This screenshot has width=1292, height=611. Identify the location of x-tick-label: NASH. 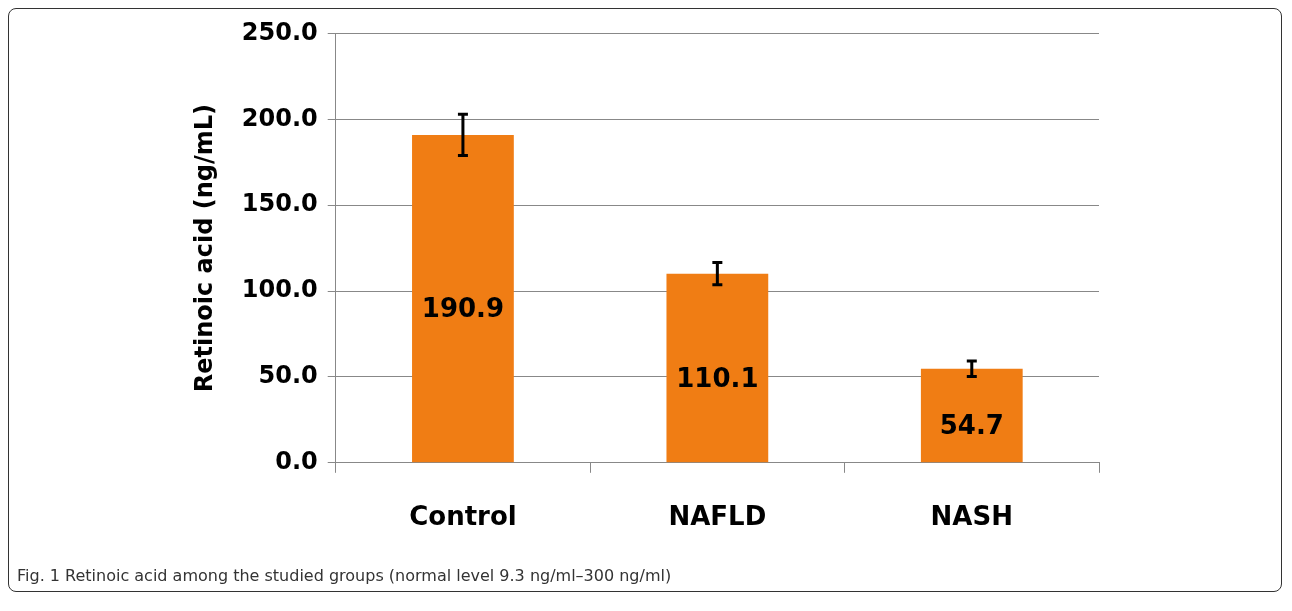
(971, 516).